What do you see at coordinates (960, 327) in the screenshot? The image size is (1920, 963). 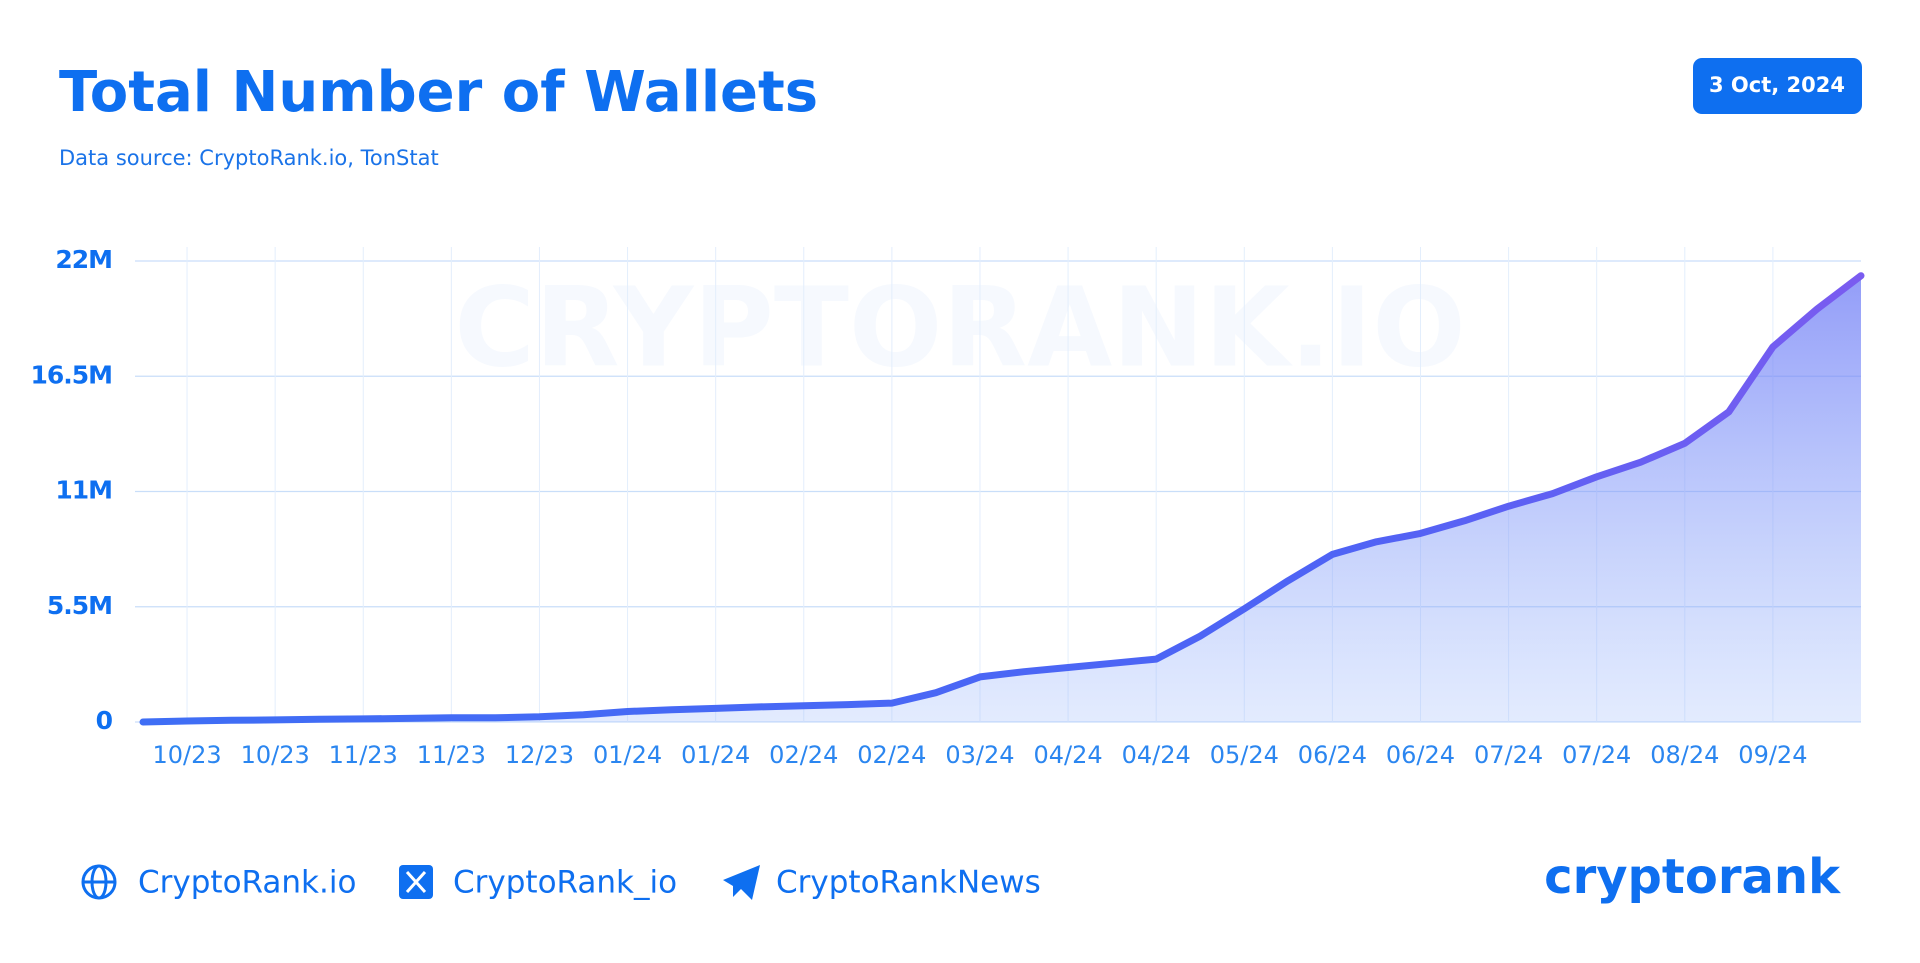 I see `watermark: CRYPTORANK.IO` at bounding box center [960, 327].